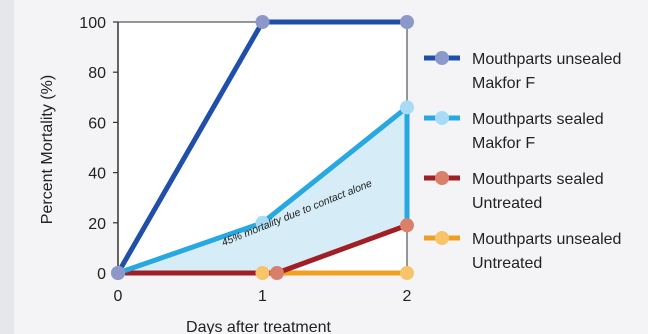 The height and width of the screenshot is (334, 648). Describe the element at coordinates (97, 224) in the screenshot. I see `y-tick-label: 20` at that location.